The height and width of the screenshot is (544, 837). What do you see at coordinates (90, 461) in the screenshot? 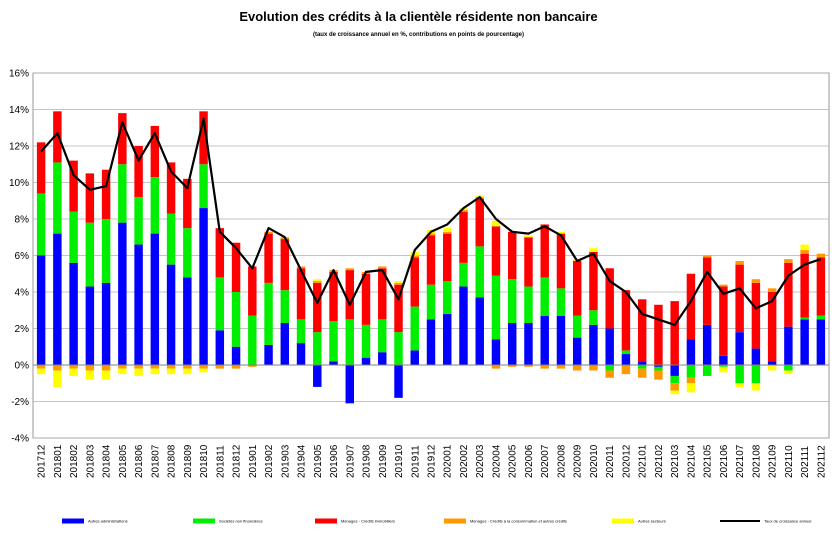
I see `x-tick-label: 201803` at bounding box center [90, 461].